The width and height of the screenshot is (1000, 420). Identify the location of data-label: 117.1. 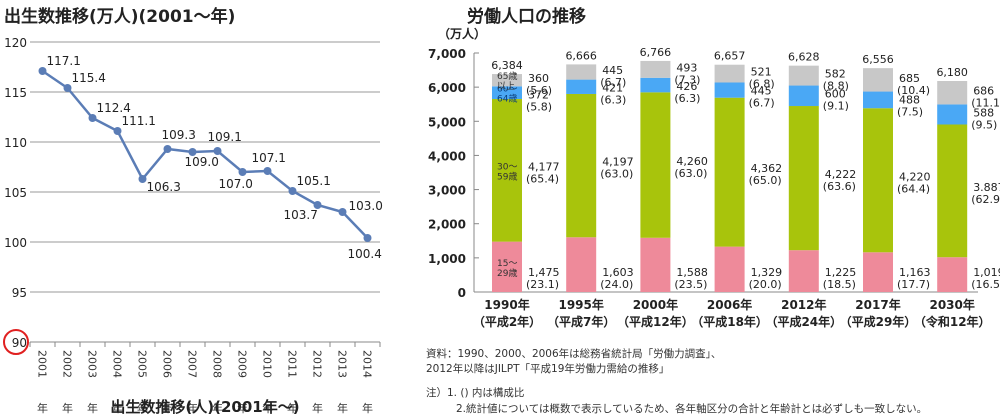
(64, 61).